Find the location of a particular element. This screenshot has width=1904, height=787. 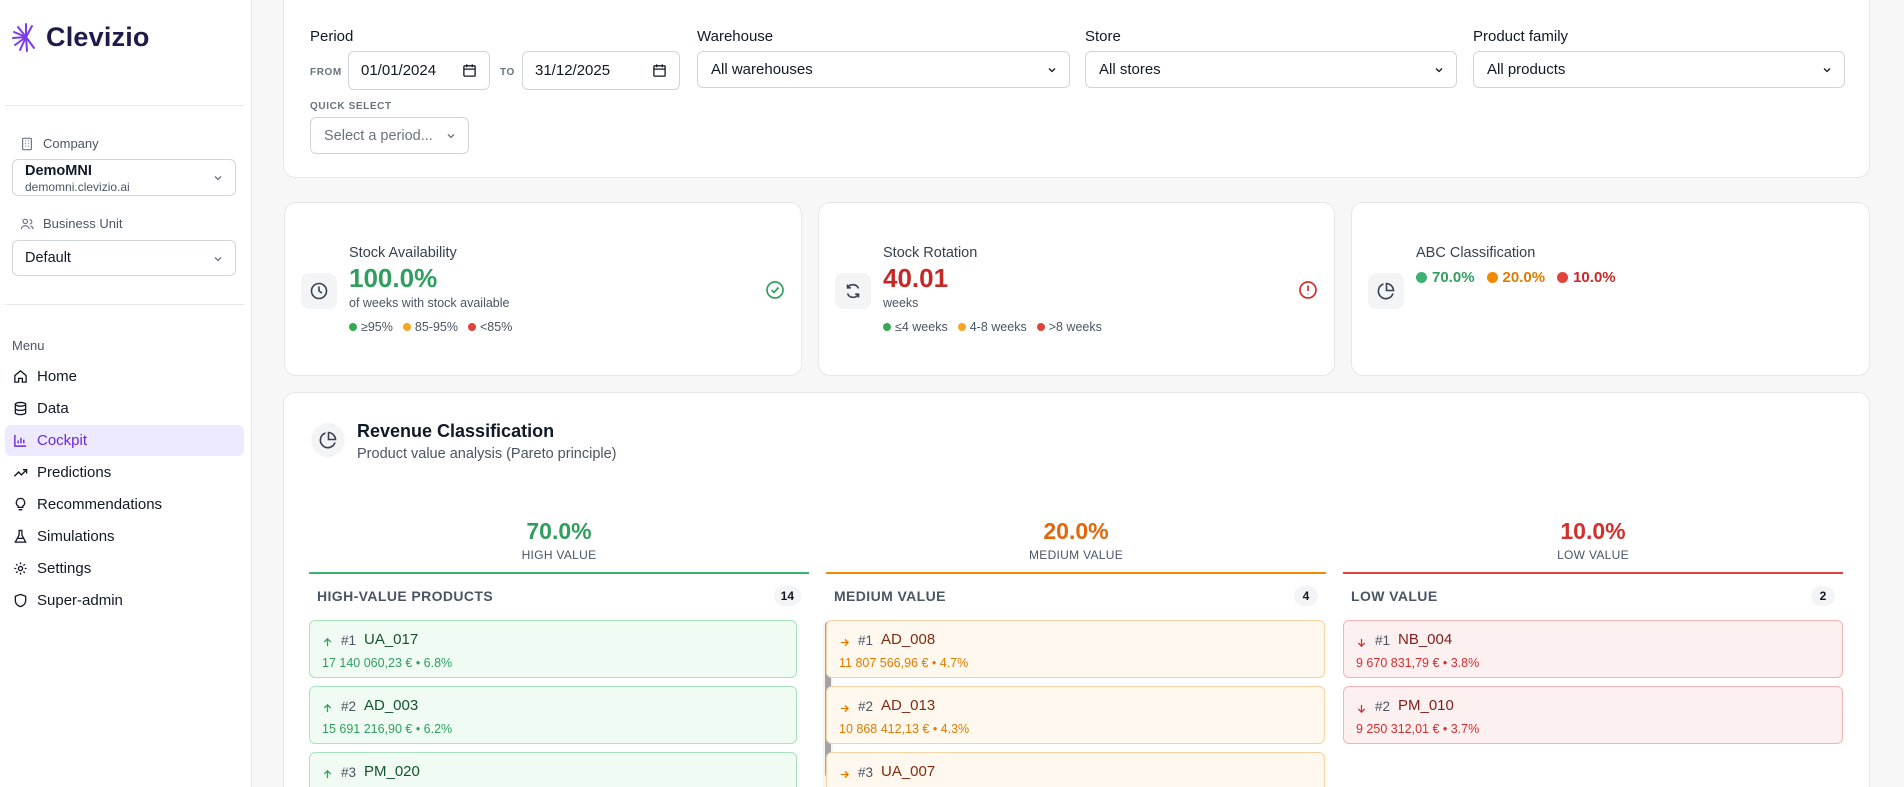

kpi-title: ABC Classification is located at coordinates (1476, 253).